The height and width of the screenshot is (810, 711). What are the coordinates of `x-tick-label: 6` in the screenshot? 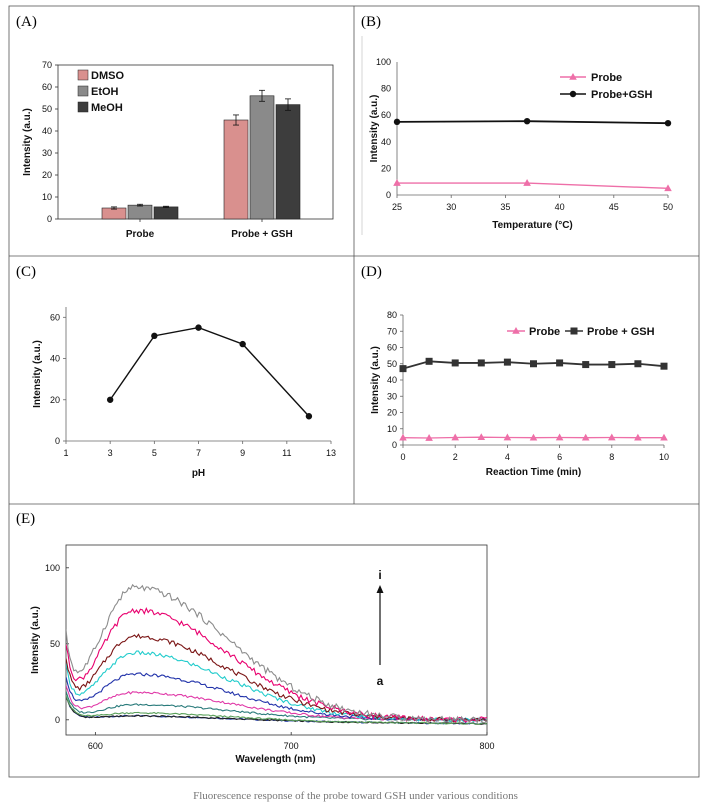 It's located at (559, 457).